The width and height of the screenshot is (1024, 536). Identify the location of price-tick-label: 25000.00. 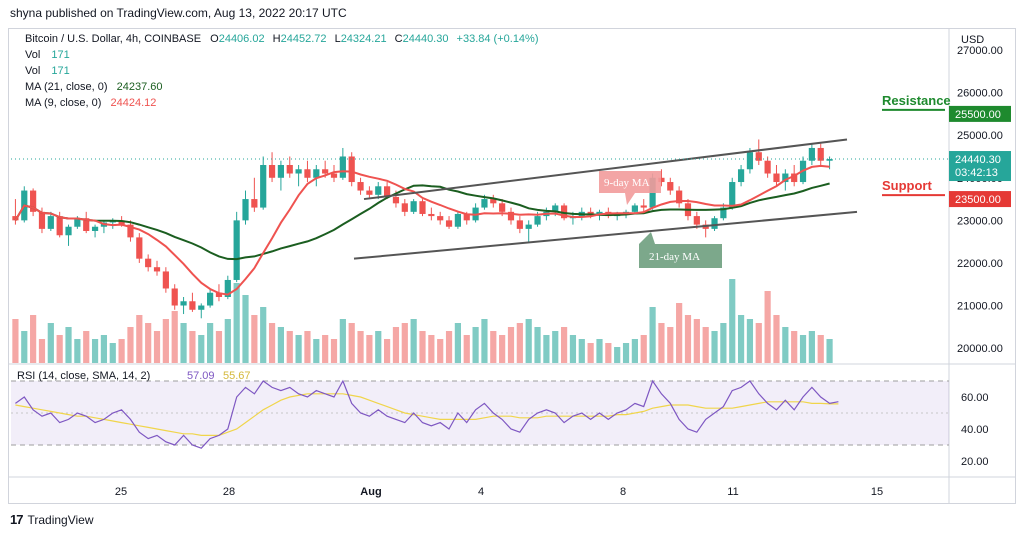
(980, 136).